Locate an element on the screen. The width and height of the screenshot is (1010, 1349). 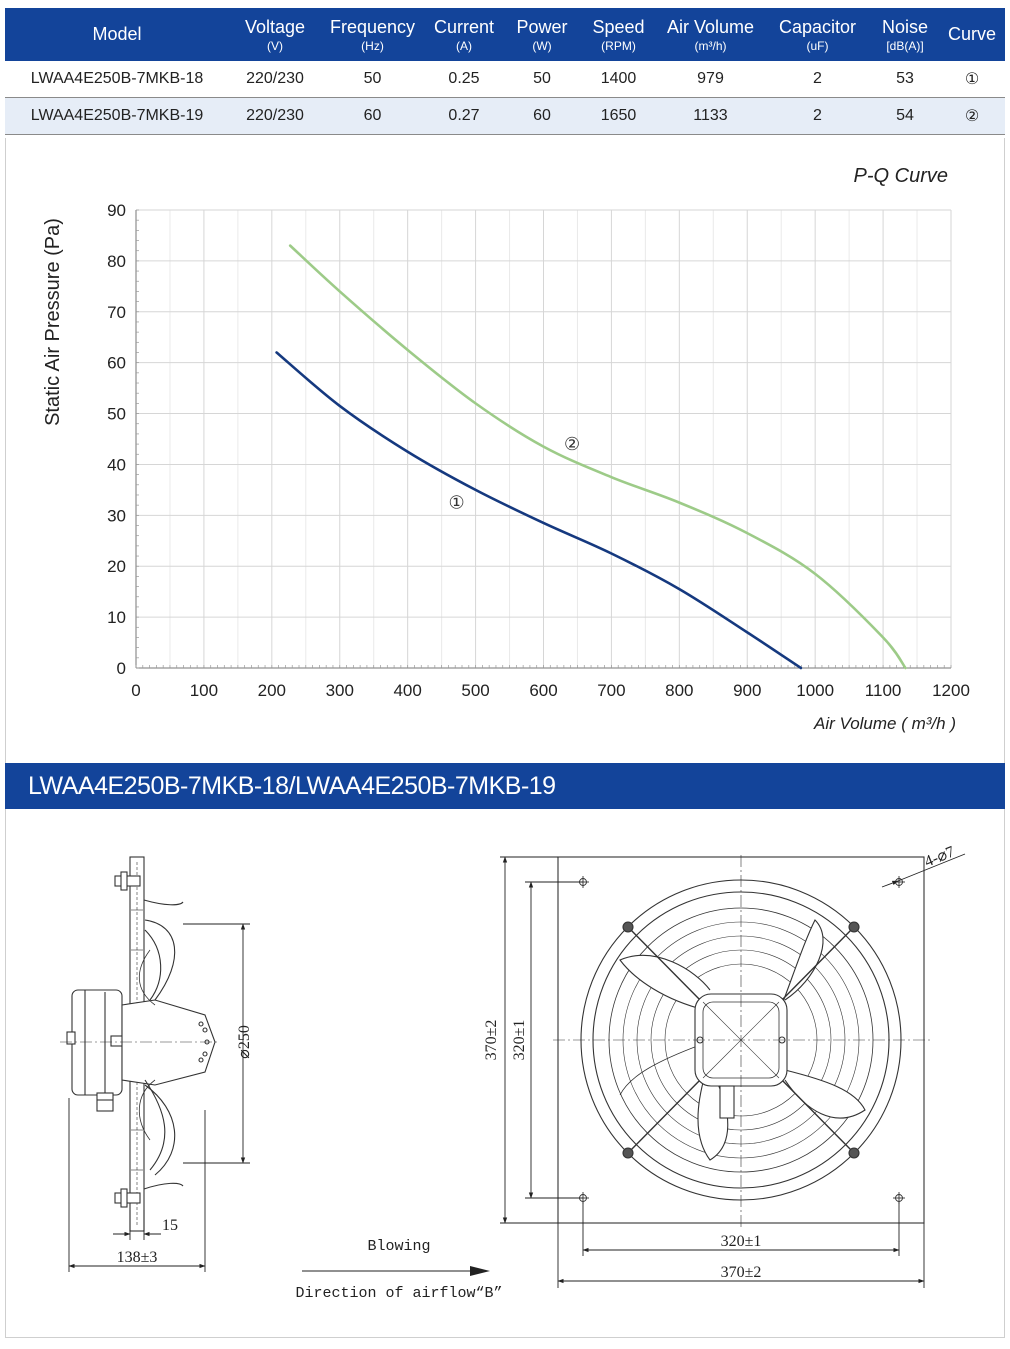
y-tick-label: 40 is located at coordinates (116, 464).